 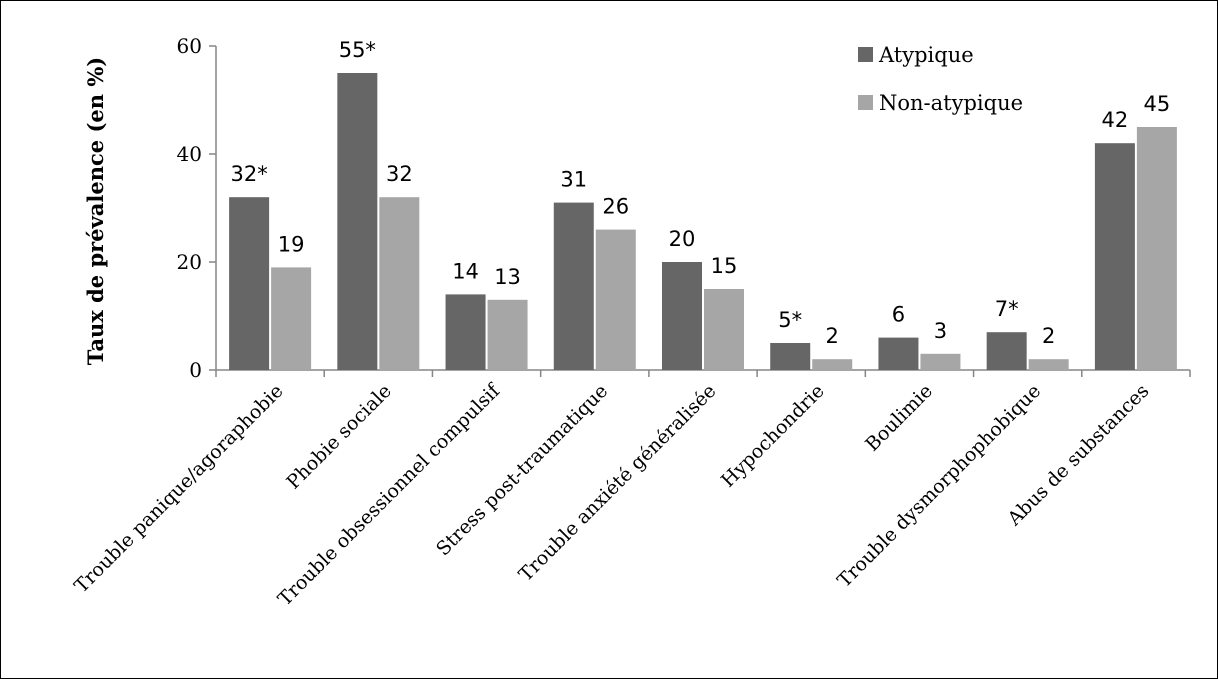 I want to click on category-label: Phobie sociale, so click(x=339, y=437).